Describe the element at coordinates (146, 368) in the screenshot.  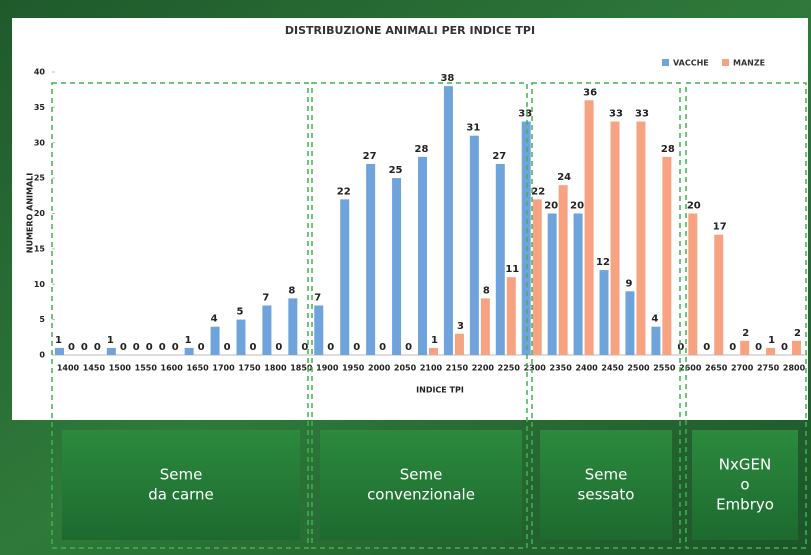
I see `x-tick-label: 1550` at that location.